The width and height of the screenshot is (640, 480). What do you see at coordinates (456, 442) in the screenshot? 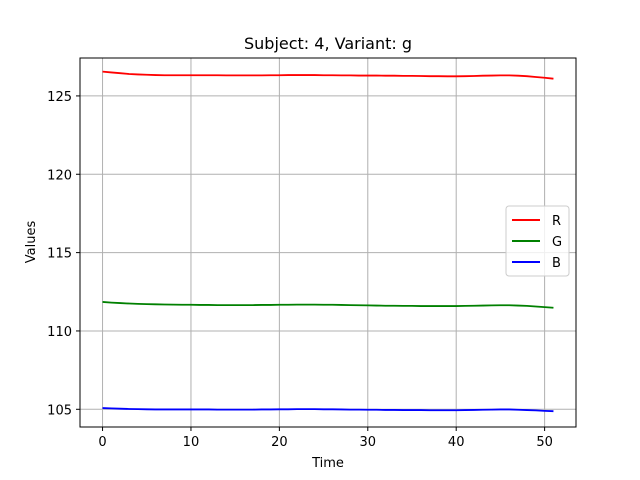
I see `x-tick-label: 40` at bounding box center [456, 442].